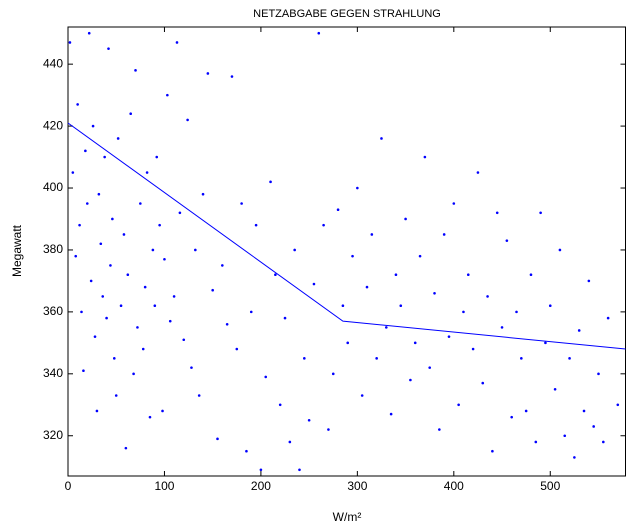  Describe the element at coordinates (53, 63) in the screenshot. I see `y-tick-label: 440` at that location.